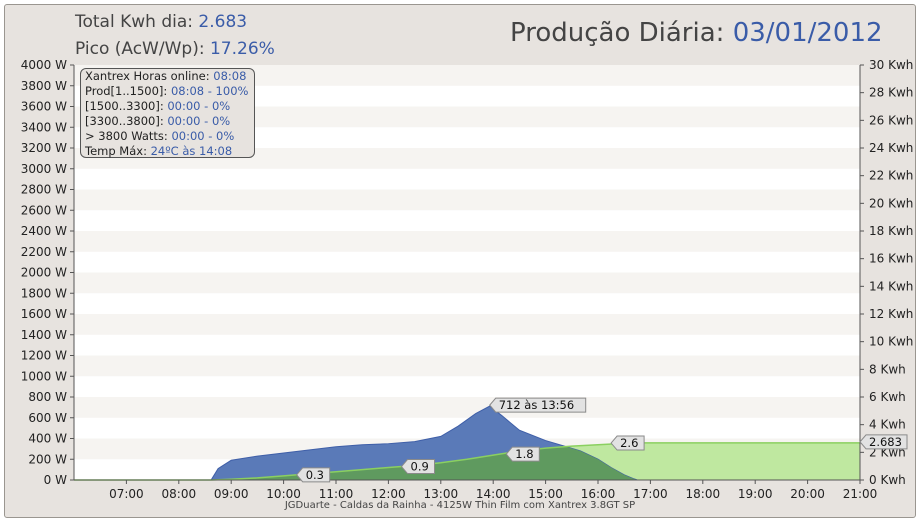  What do you see at coordinates (231, 494) in the screenshot?
I see `x-tick-label: 09:00` at bounding box center [231, 494].